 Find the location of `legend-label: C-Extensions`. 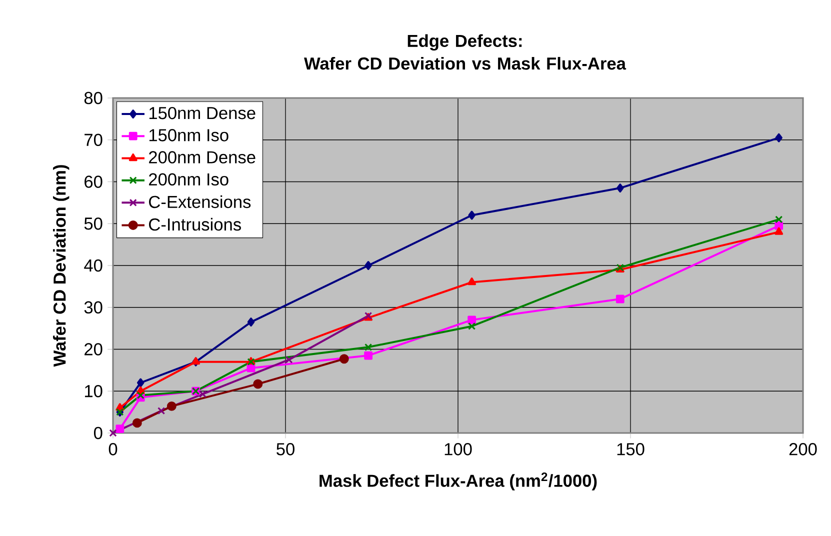

legend-label: C-Extensions is located at coordinates (200, 201).